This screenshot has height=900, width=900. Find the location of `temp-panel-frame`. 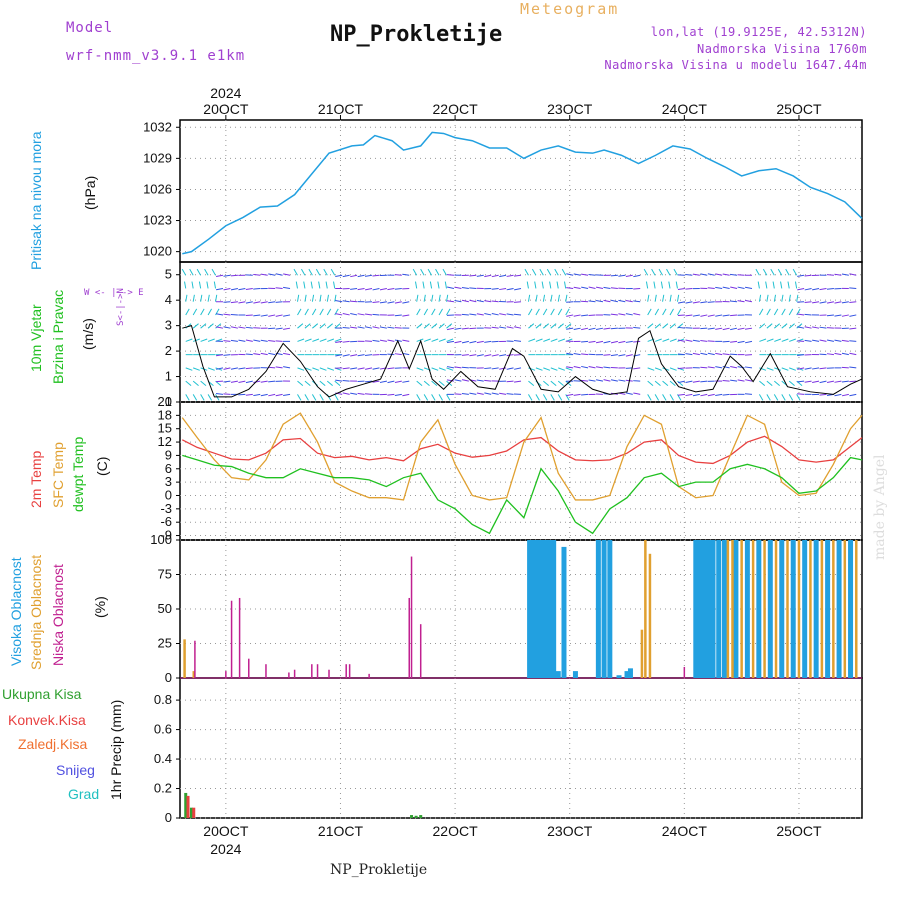

temp-panel-frame is located at coordinates (521, 471).